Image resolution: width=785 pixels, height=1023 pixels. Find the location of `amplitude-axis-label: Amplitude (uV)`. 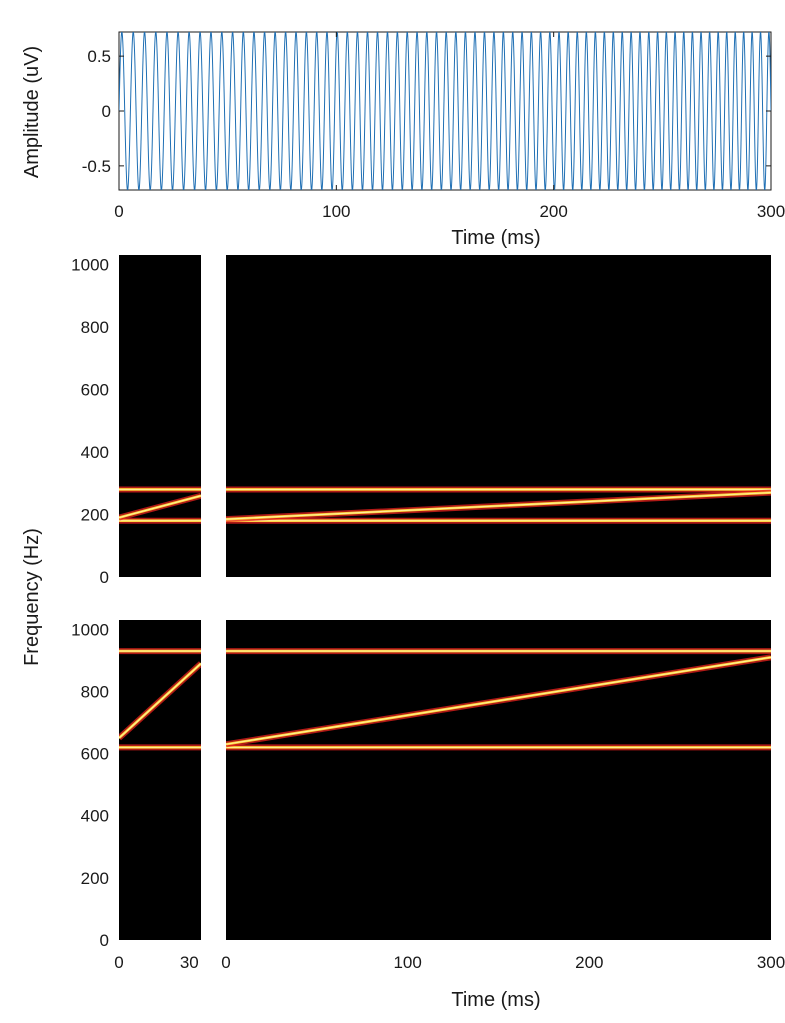

amplitude-axis-label: Amplitude (uV) is located at coordinates (32, 112).